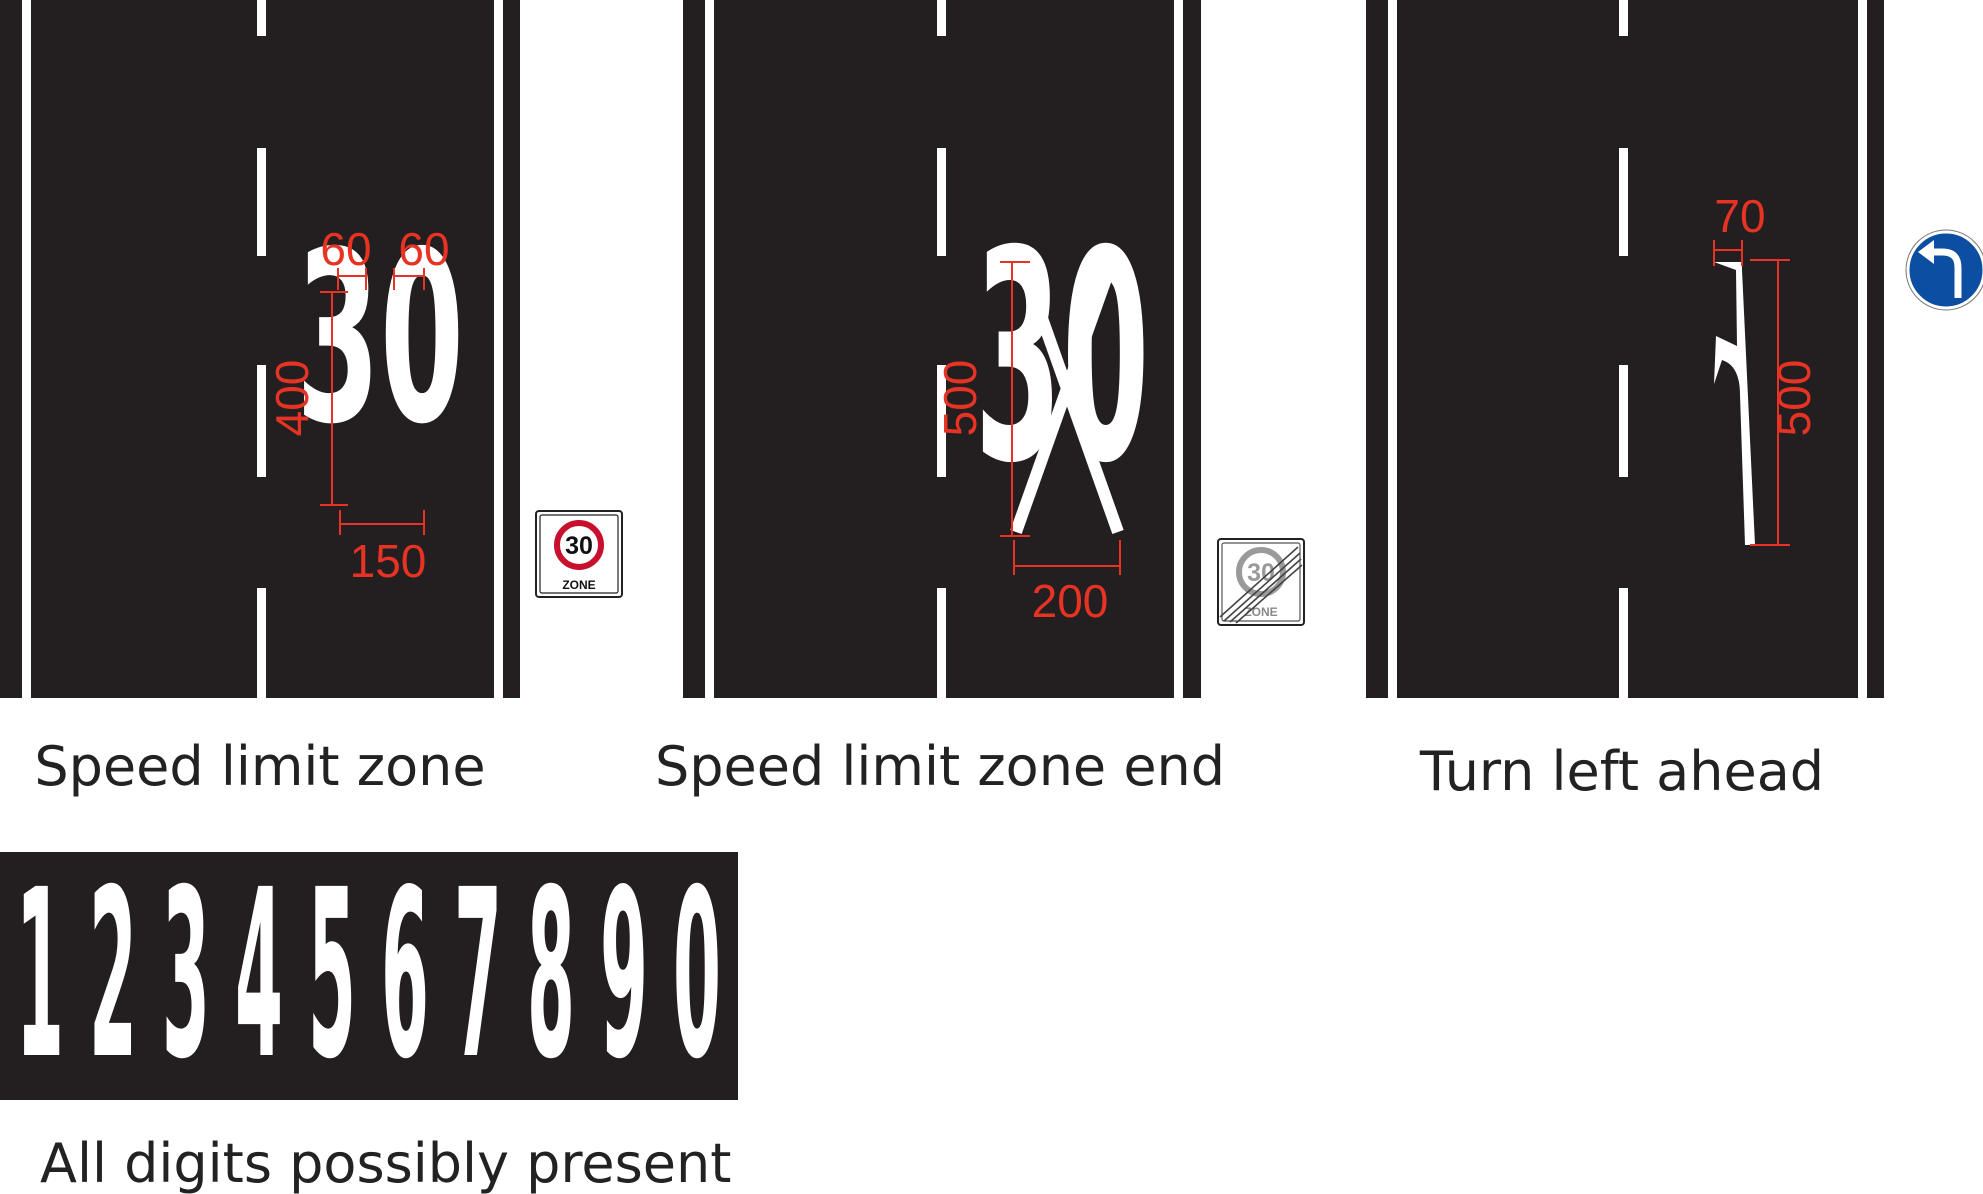  What do you see at coordinates (940, 766) in the screenshot?
I see `panel-caption: Speed limit zone end` at bounding box center [940, 766].